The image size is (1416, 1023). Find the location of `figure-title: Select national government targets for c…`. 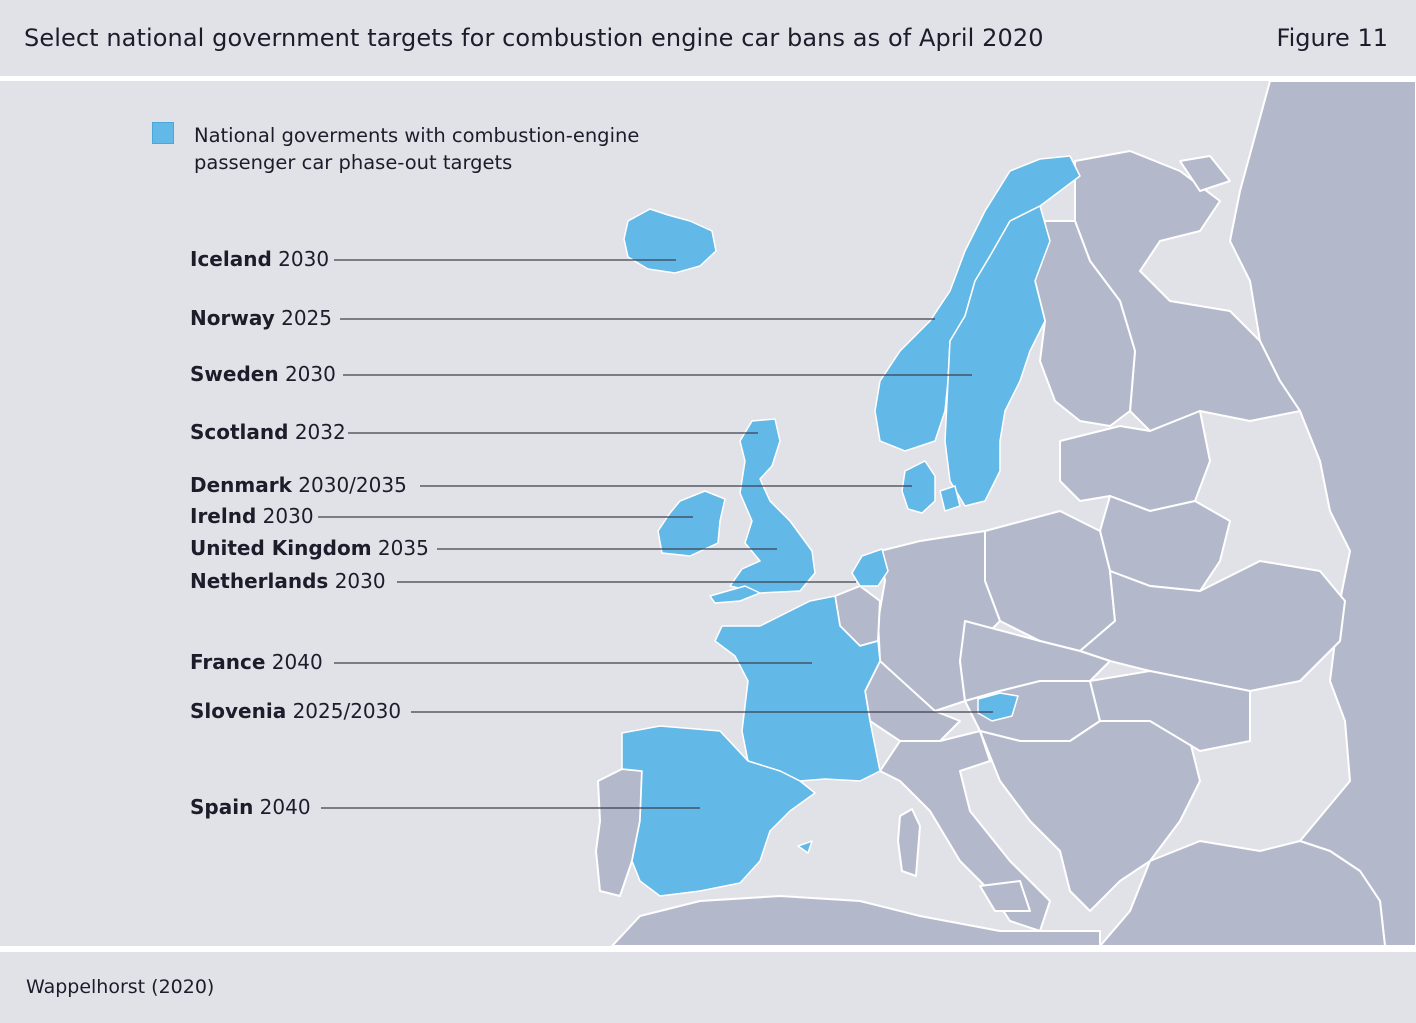

figure-title: Select national government targets for c… is located at coordinates (534, 38).